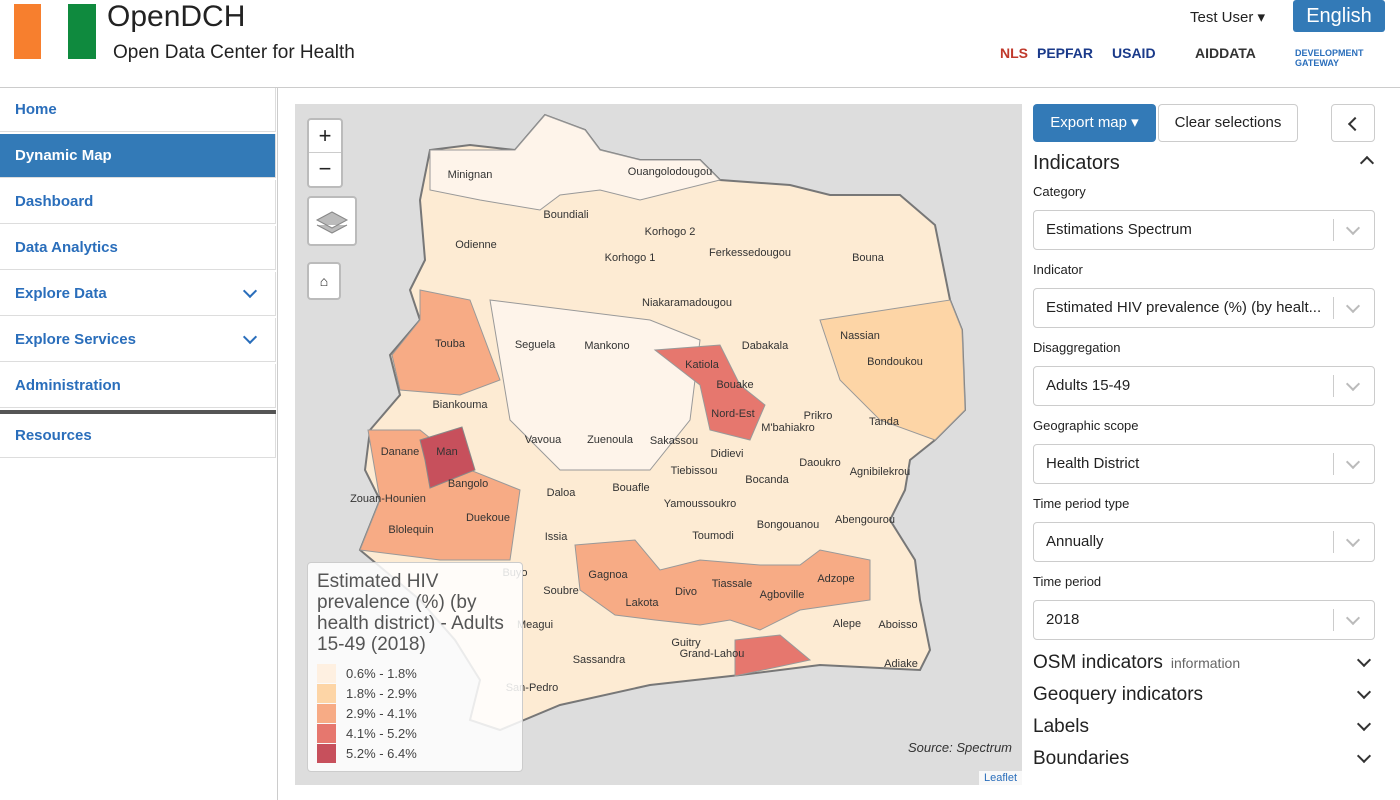 The width and height of the screenshot is (1400, 800). What do you see at coordinates (138, 340) in the screenshot?
I see `nav-item: Explore Services` at bounding box center [138, 340].